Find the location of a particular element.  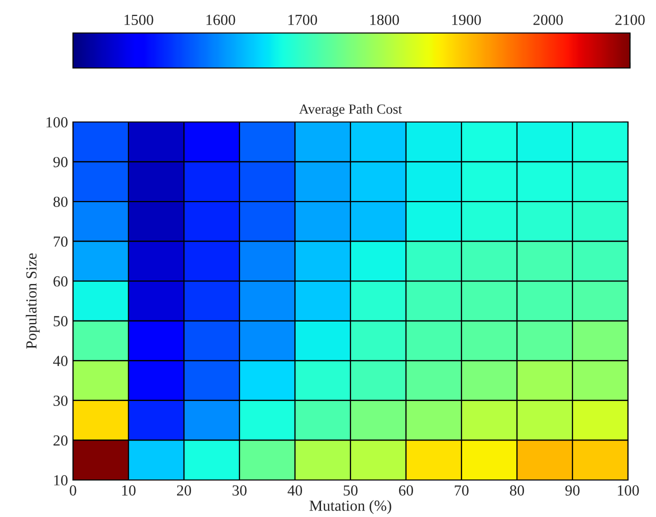

y-tick-label: 60 is located at coordinates (61, 281).